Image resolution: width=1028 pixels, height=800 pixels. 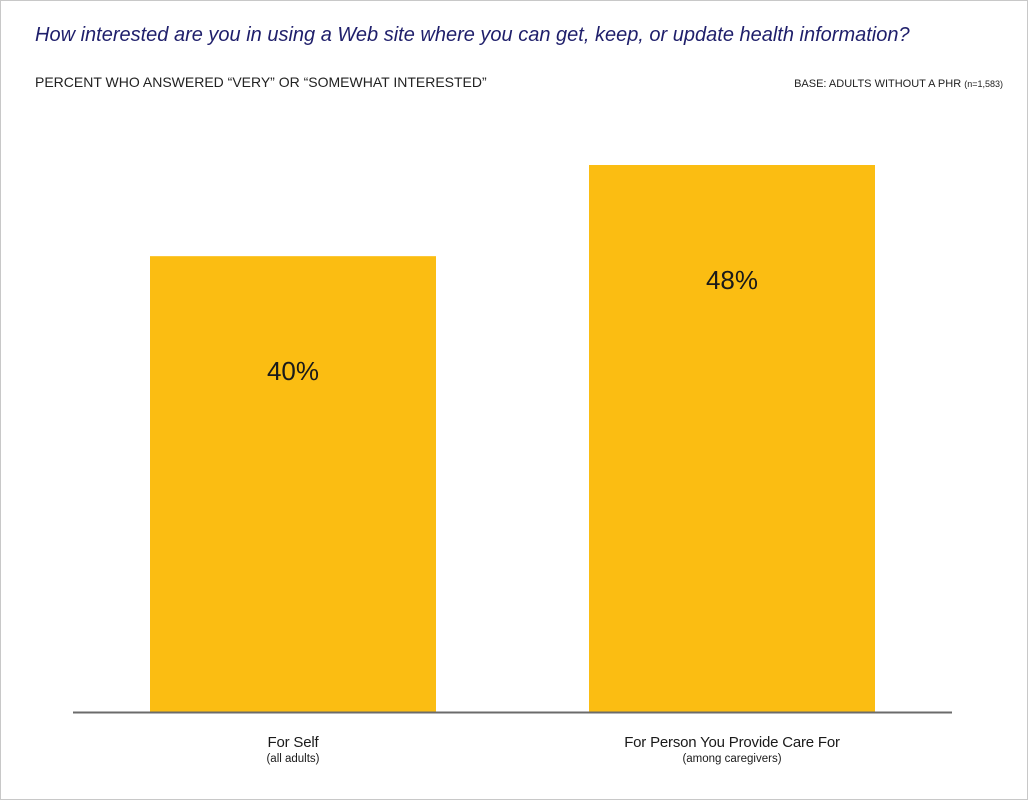 What do you see at coordinates (293, 371) in the screenshot?
I see `bar-value-label: 40%` at bounding box center [293, 371].